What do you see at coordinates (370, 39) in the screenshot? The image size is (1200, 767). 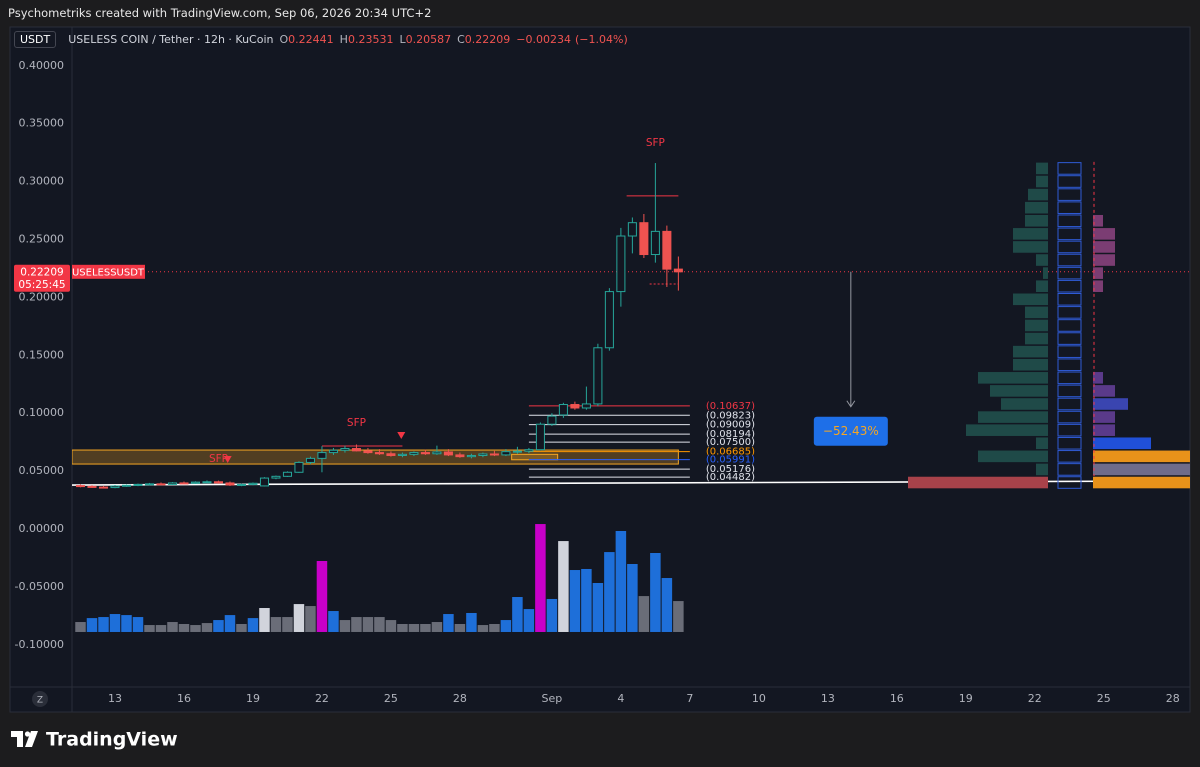 I see `ohlc-value: 0.23531` at bounding box center [370, 39].